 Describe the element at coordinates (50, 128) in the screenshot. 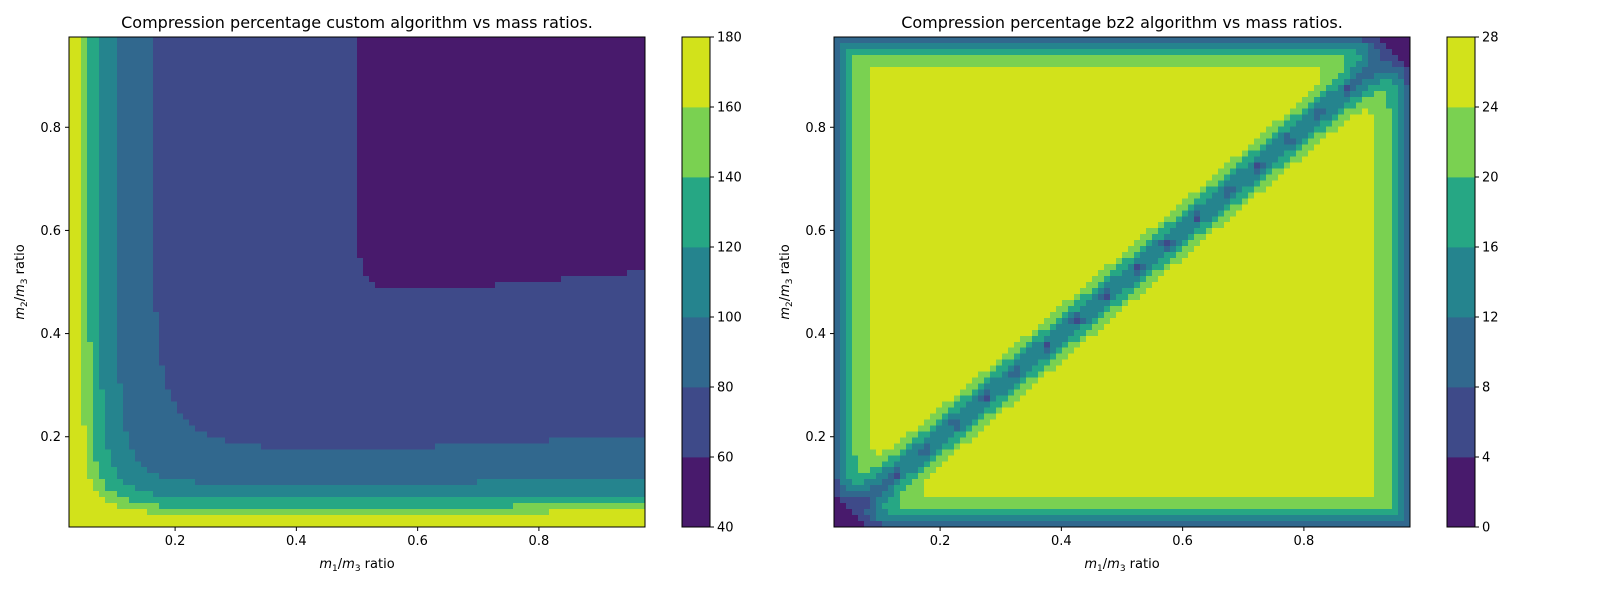

I see `y-tick-label: 0.8` at that location.